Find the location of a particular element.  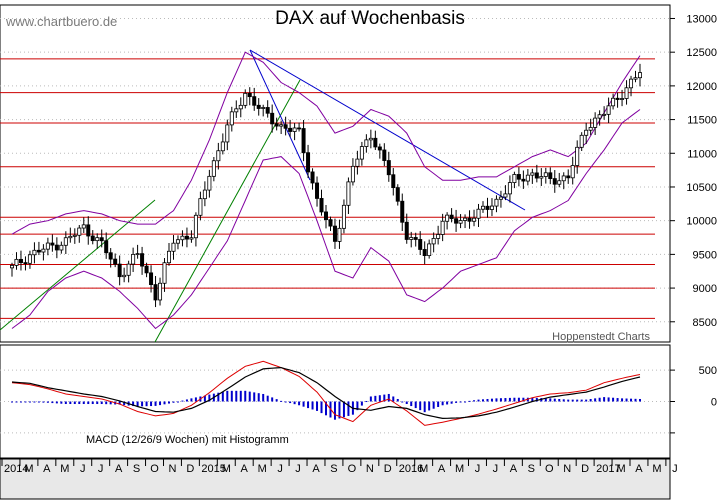

month-label: 2016 is located at coordinates (411, 469).